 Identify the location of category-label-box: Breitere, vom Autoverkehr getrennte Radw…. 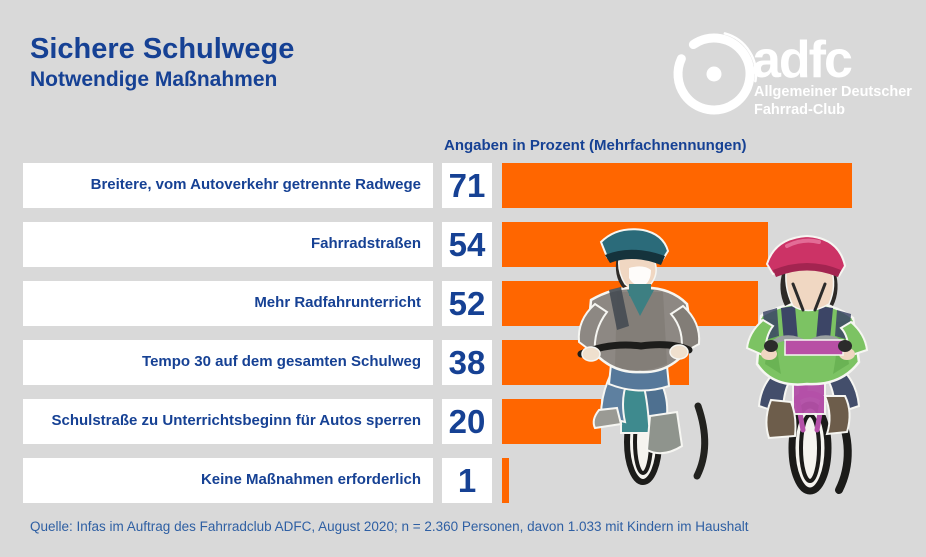
(228, 185).